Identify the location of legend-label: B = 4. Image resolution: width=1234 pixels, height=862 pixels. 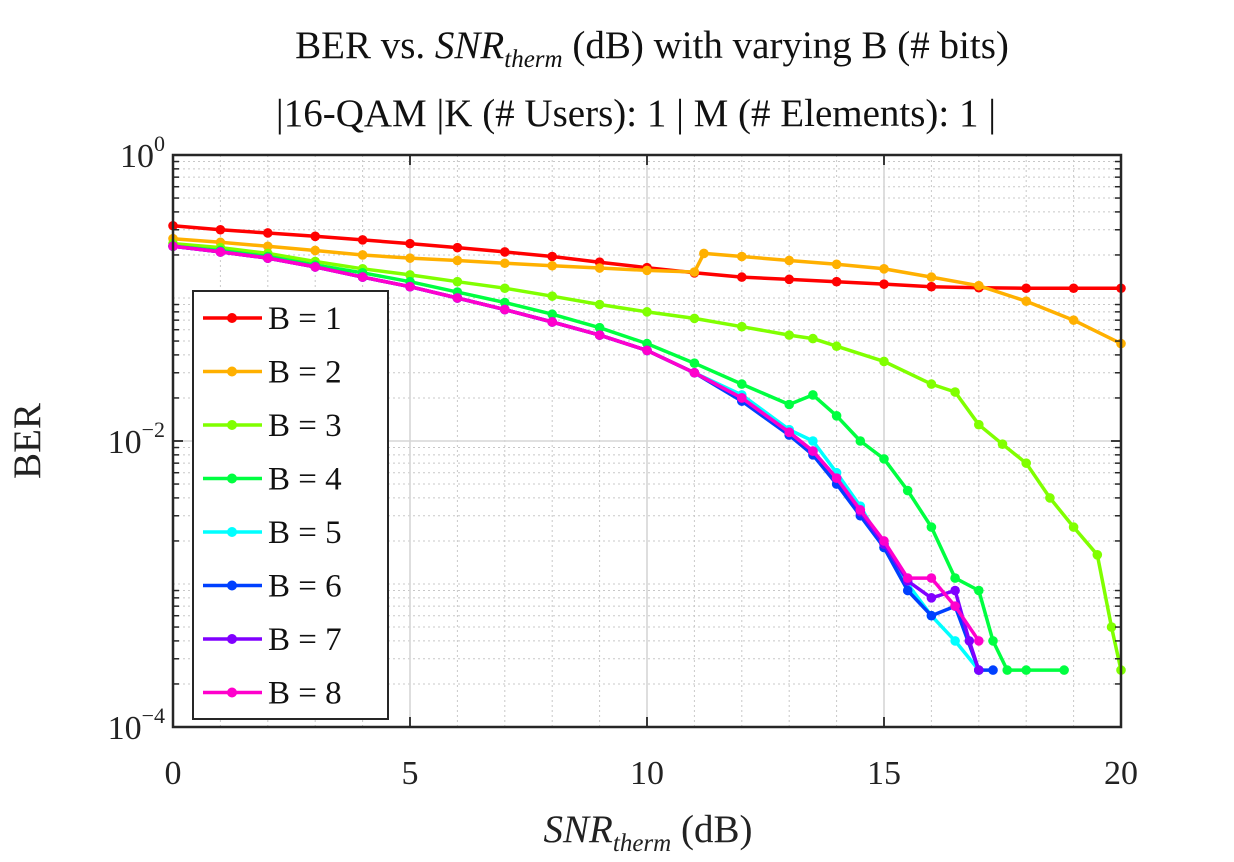
(305, 480).